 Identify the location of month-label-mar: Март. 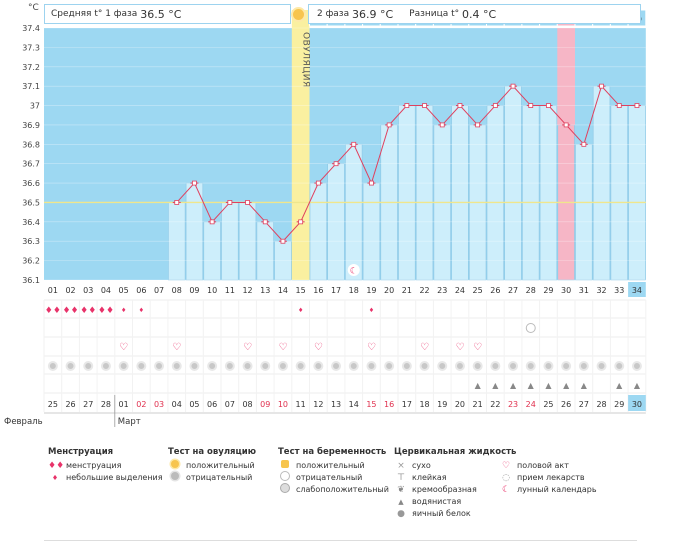
(129, 422).